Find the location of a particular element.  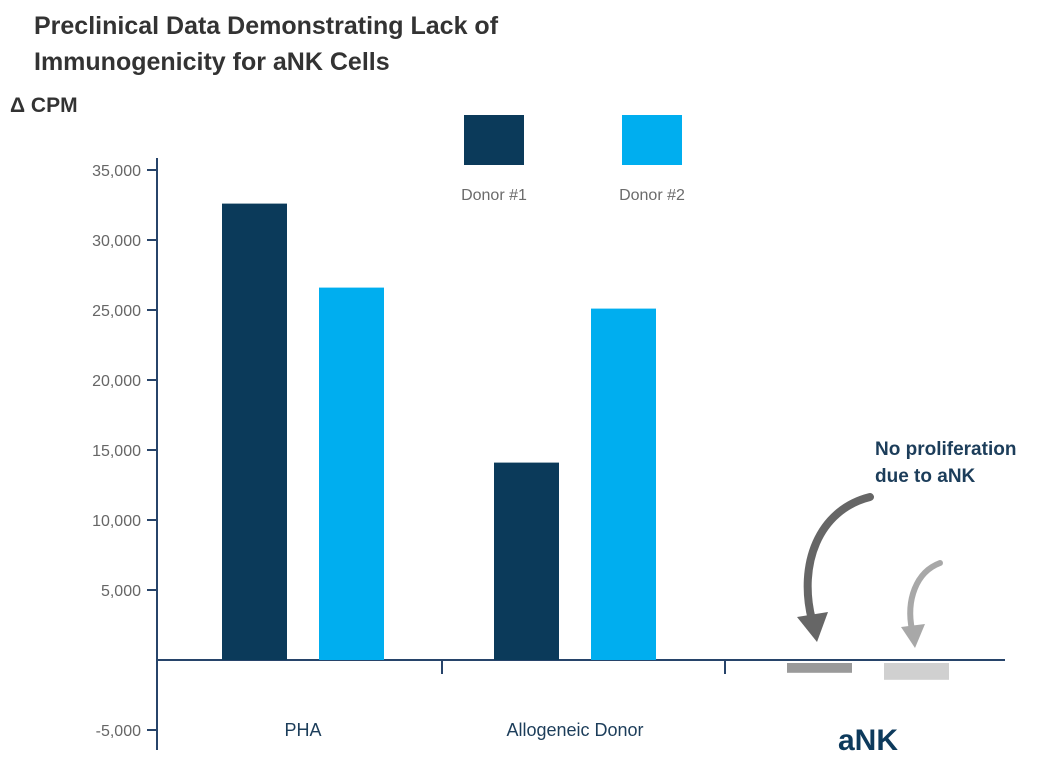

y-tick-label: 35,000 is located at coordinates (116, 171).